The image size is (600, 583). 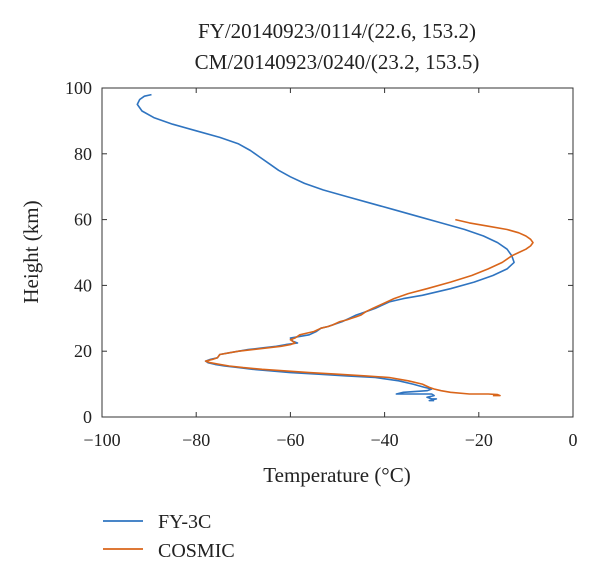 What do you see at coordinates (101, 440) in the screenshot?
I see `x-tick-label: −100` at bounding box center [101, 440].